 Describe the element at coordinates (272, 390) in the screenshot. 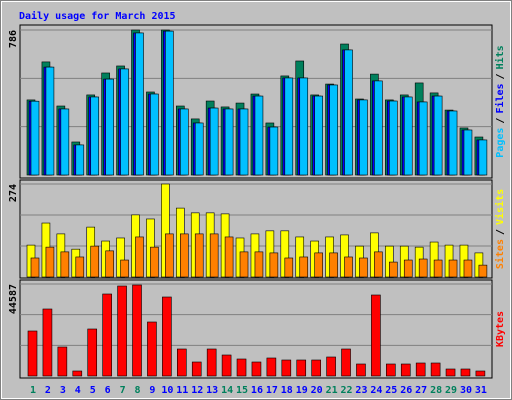

I see `x-tick-label: 17` at that location.